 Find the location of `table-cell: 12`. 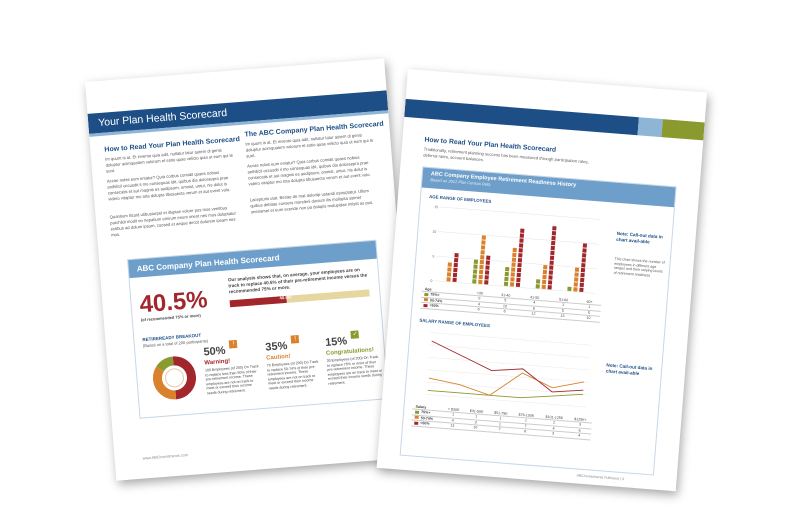

table-cell: 12 is located at coordinates (533, 313).